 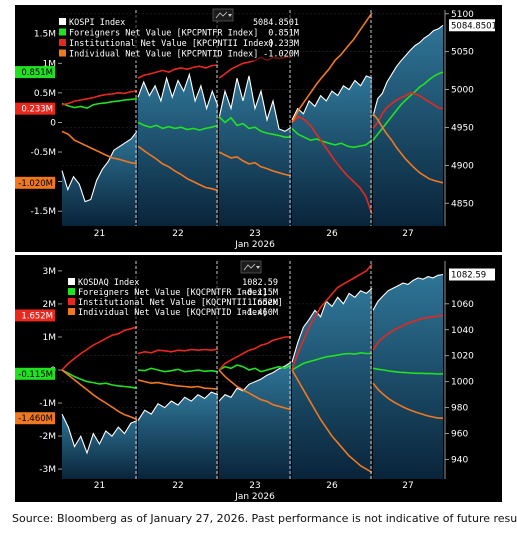 I want to click on left-axis-tick-label: -1M, so click(x=47, y=404).